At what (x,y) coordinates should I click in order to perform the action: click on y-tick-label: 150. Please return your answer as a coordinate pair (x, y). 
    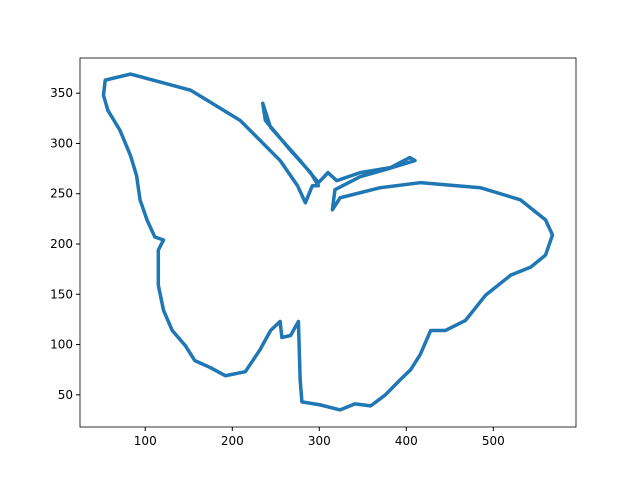
    Looking at the image, I should click on (61, 294).